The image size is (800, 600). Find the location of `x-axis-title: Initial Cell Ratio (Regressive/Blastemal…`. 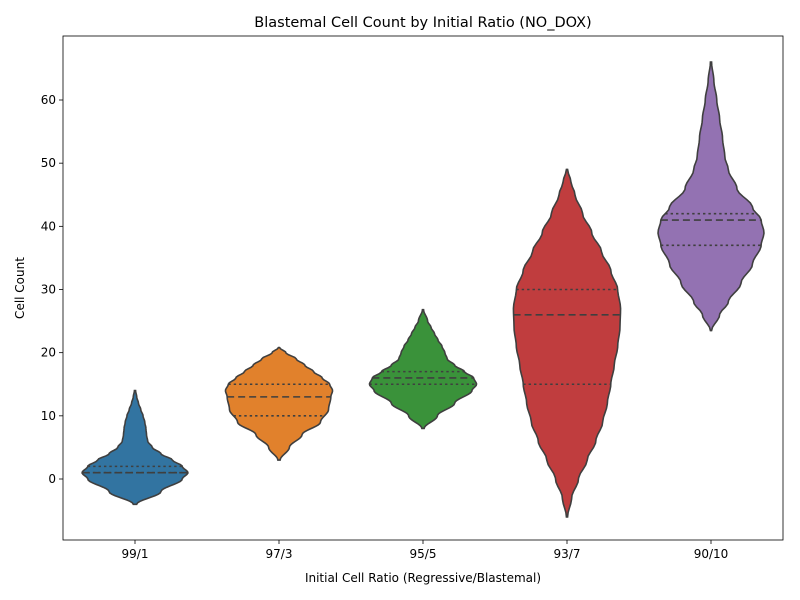

x-axis-title: Initial Cell Ratio (Regressive/Blastemal… is located at coordinates (423, 578).